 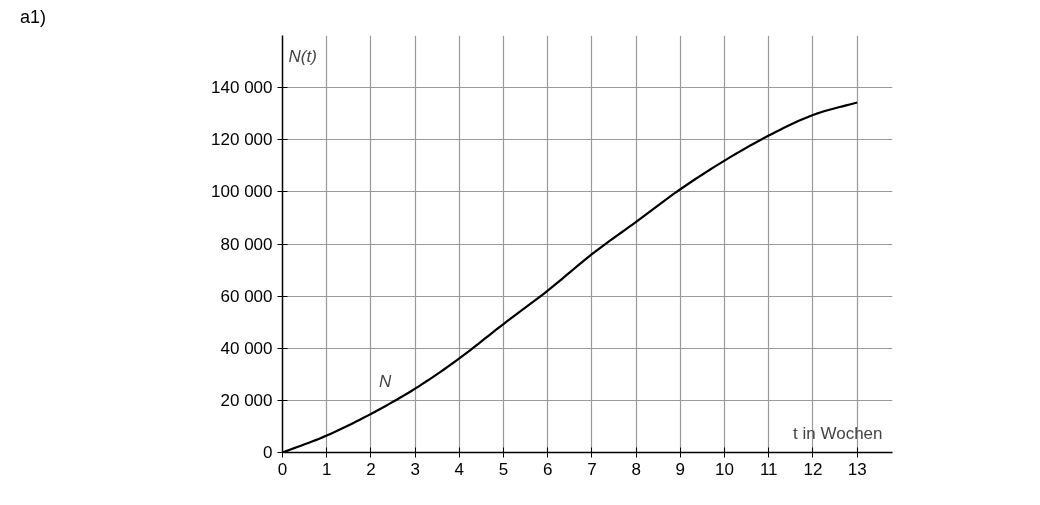 I want to click on x-tick-label: 9, so click(x=680, y=469).